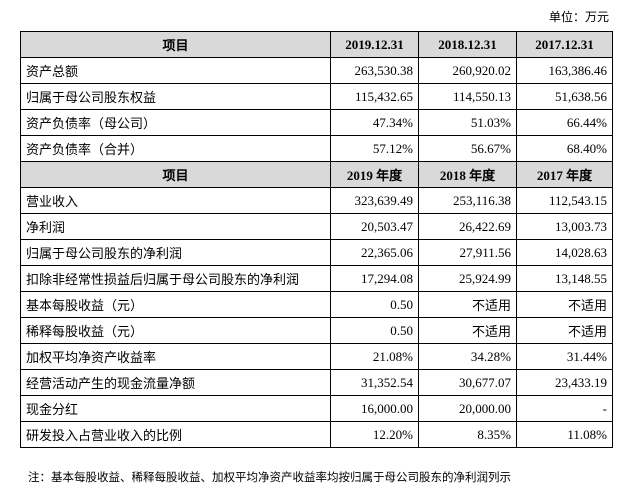  I want to click on value-cell: 23,433.19, so click(564, 382).